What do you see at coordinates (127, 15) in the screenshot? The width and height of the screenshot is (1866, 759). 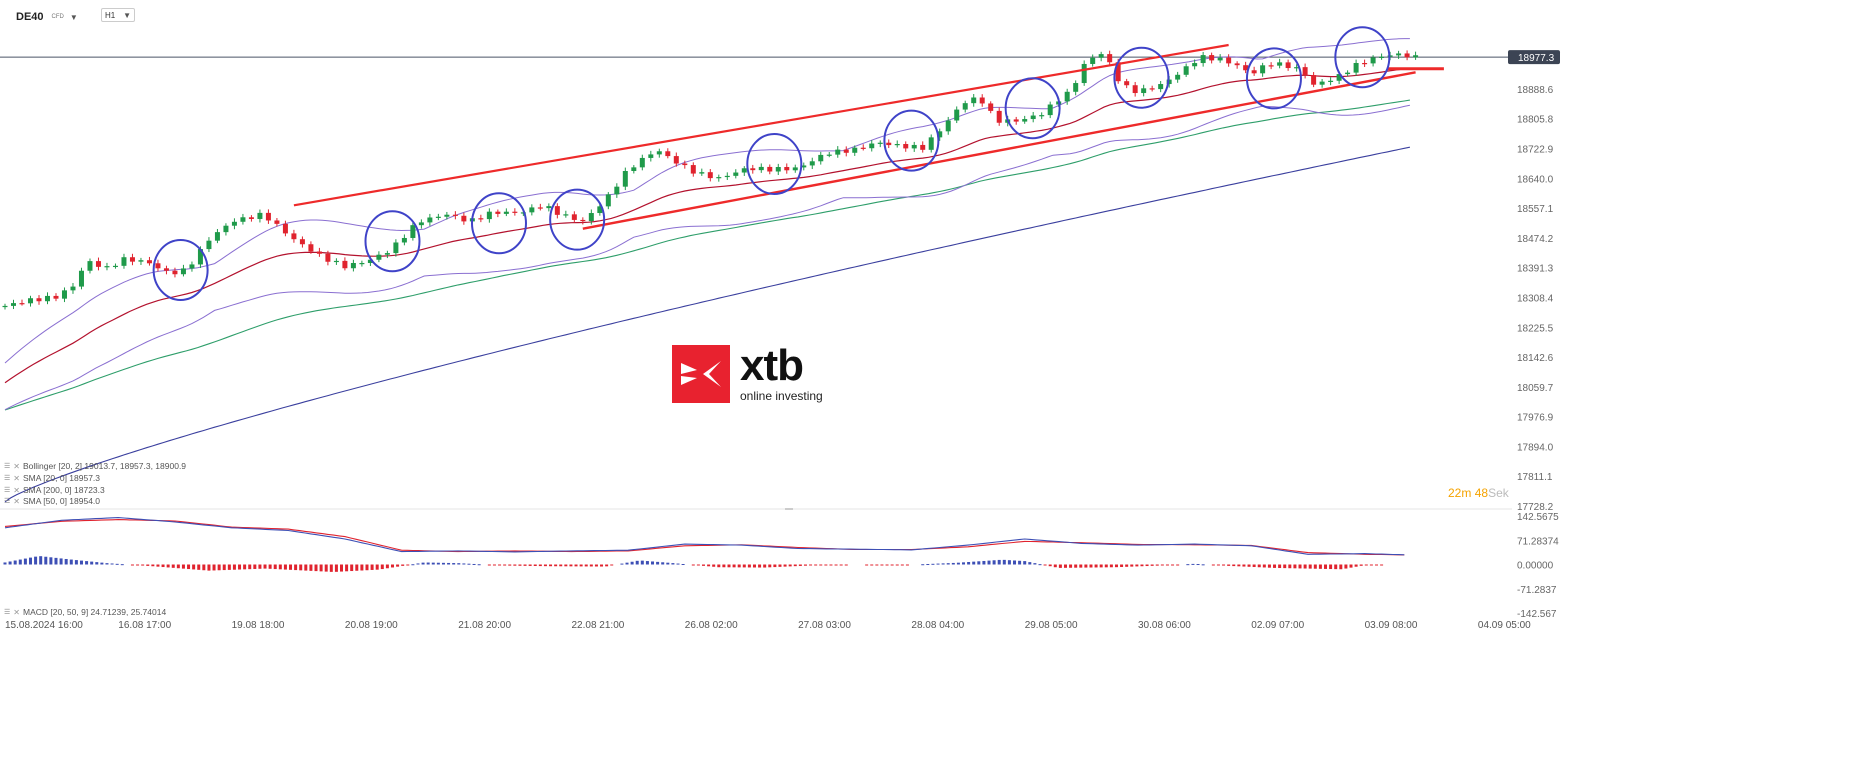 I see `chevron-down-icon: ▼` at bounding box center [127, 15].